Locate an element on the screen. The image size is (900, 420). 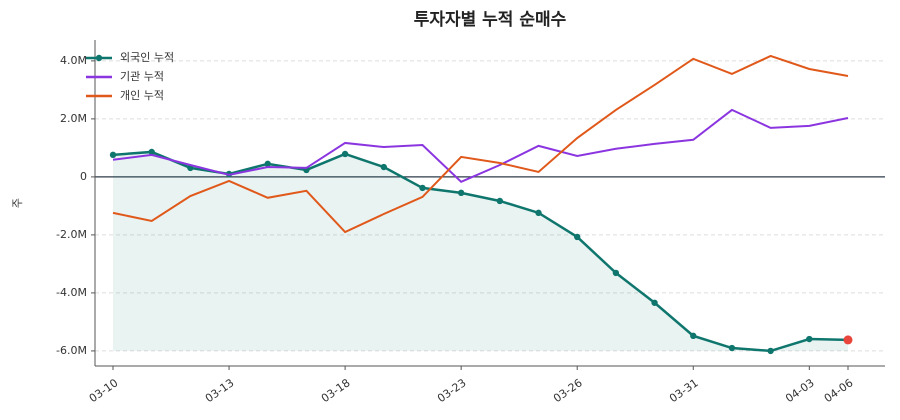
x-tick-label: 03-23 is located at coordinates (452, 390).